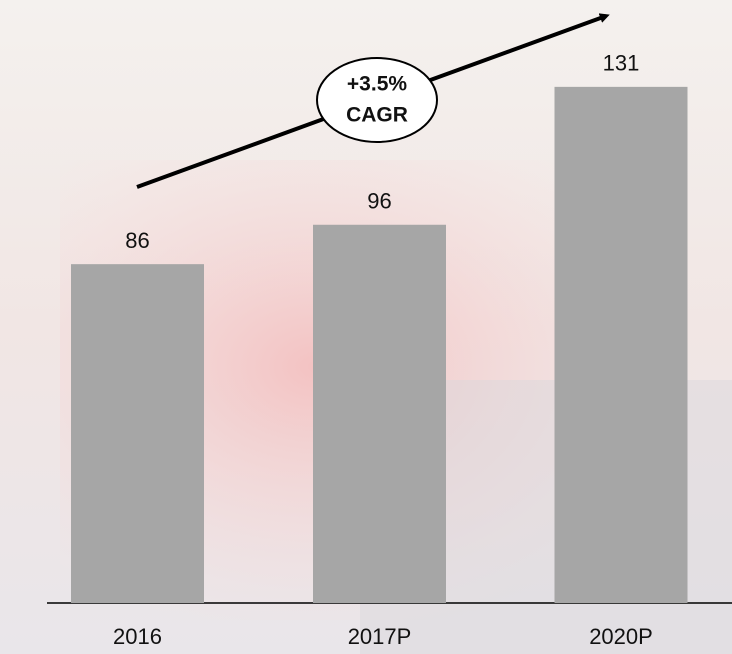 This screenshot has width=732, height=654. What do you see at coordinates (621, 63) in the screenshot?
I see `value-label: 131` at bounding box center [621, 63].